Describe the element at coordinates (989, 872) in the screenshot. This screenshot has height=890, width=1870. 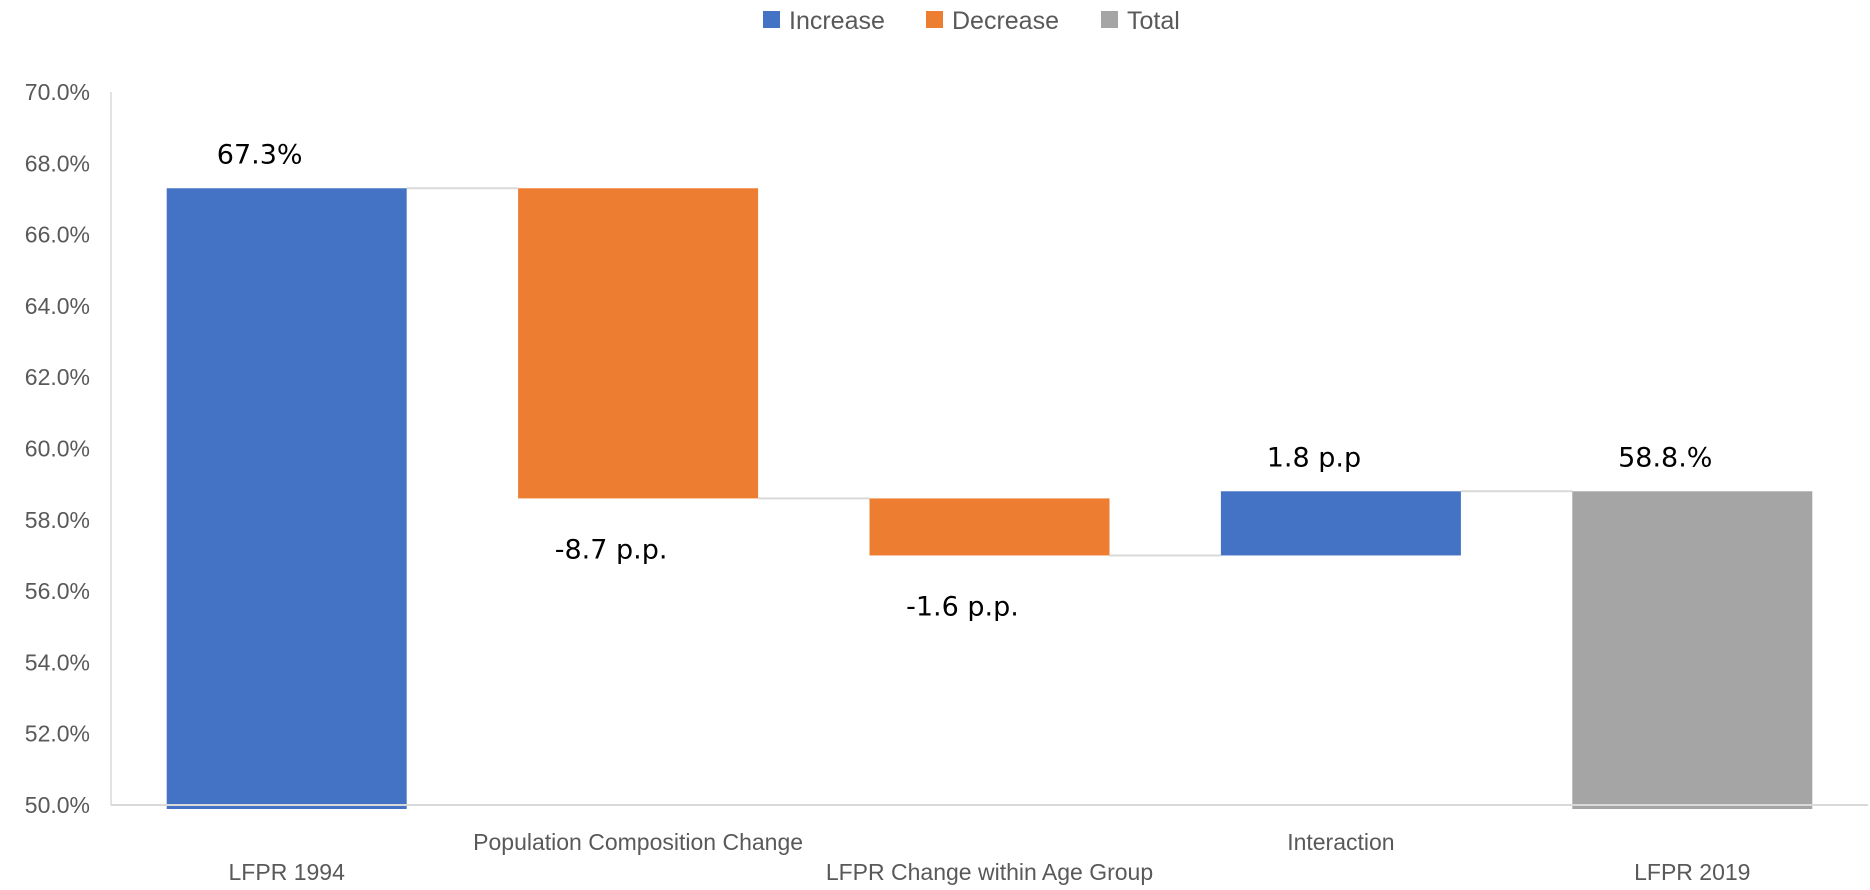
I see `x-category-label: LFPR Change within Age Group` at that location.